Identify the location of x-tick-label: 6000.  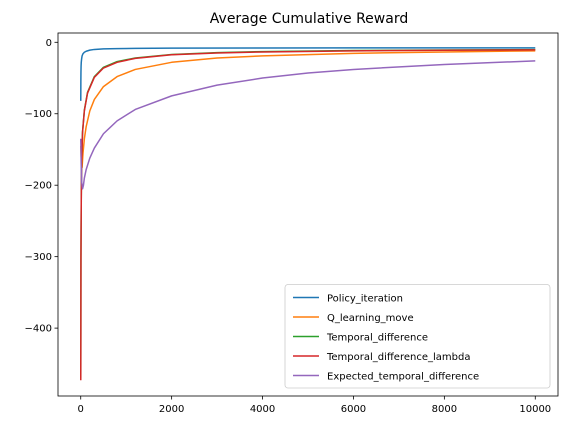
(353, 409).